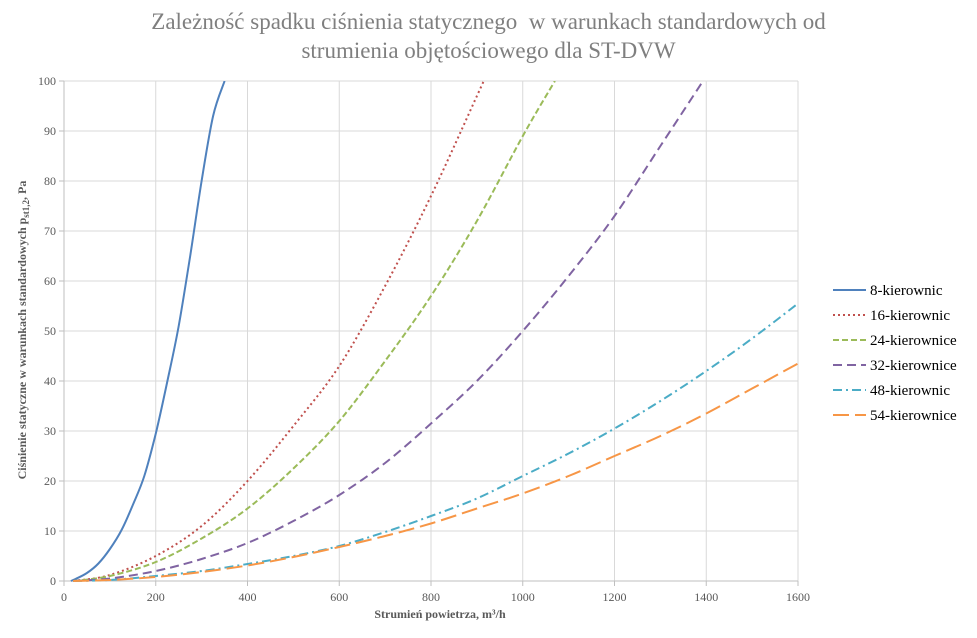 This screenshot has height=638, width=977. I want to click on x-tick-label: 1200, so click(615, 597).